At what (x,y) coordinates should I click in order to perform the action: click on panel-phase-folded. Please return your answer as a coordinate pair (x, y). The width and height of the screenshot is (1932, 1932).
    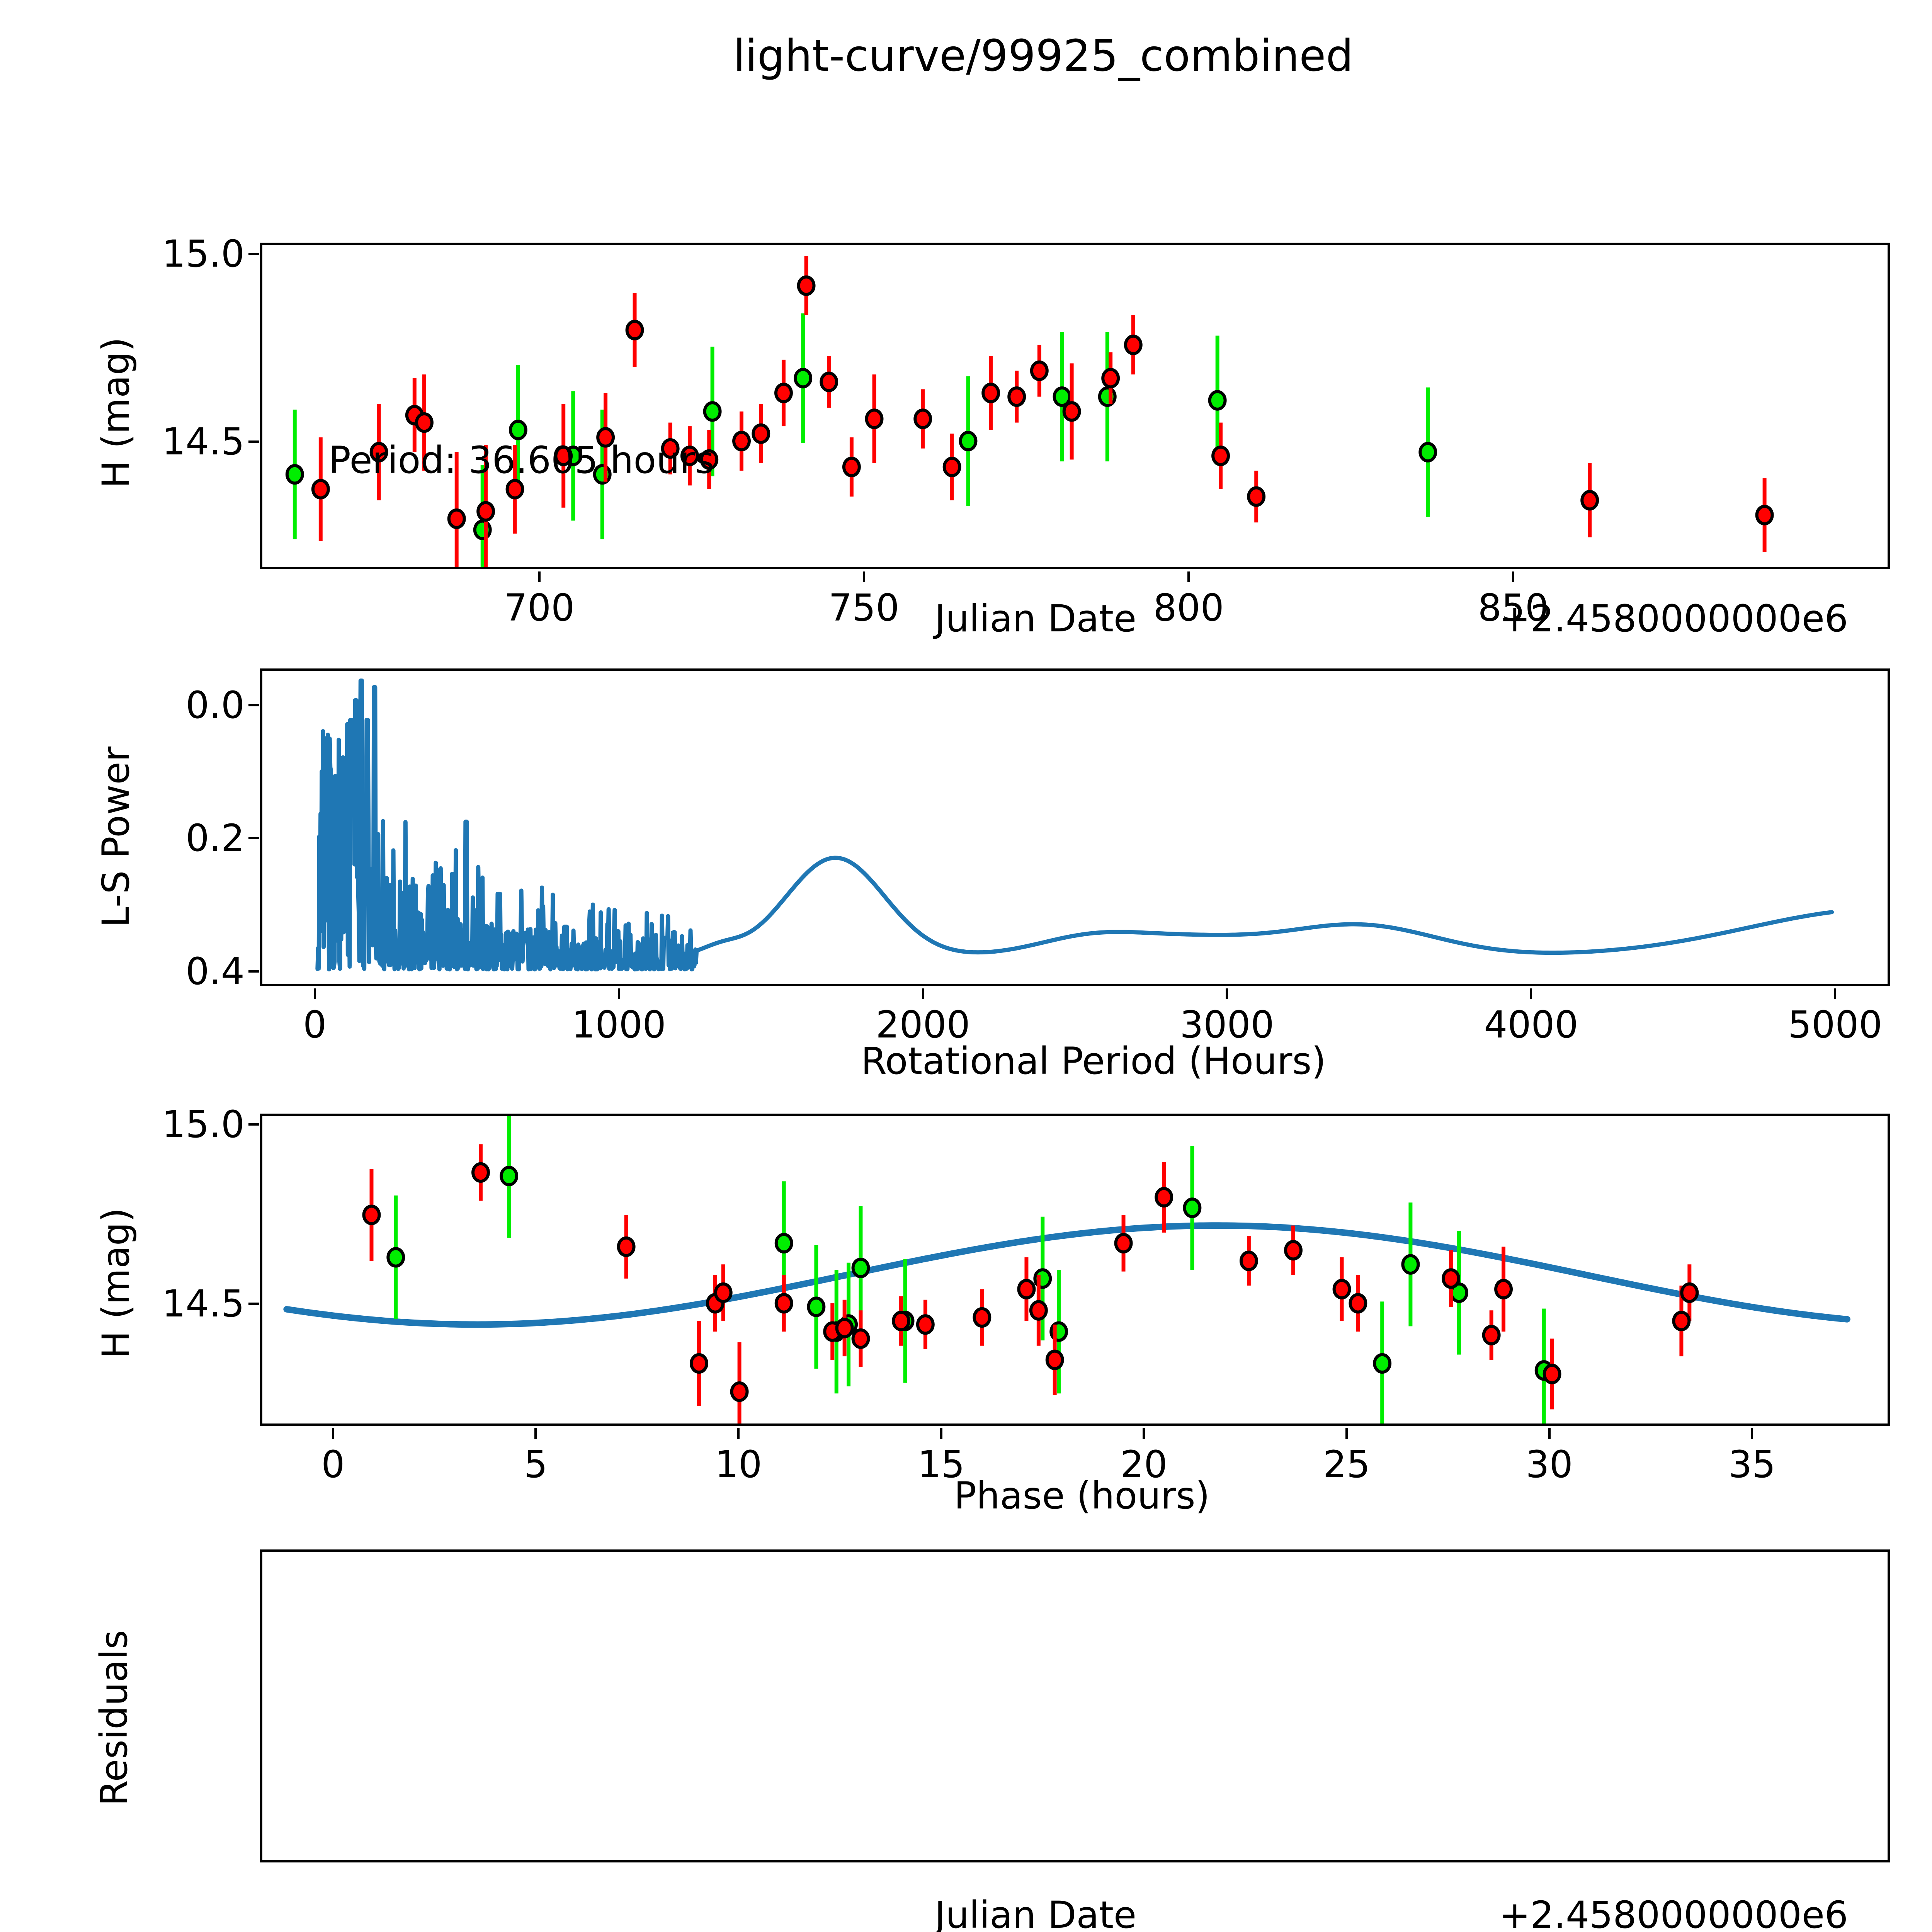
    Looking at the image, I should click on (1075, 1270).